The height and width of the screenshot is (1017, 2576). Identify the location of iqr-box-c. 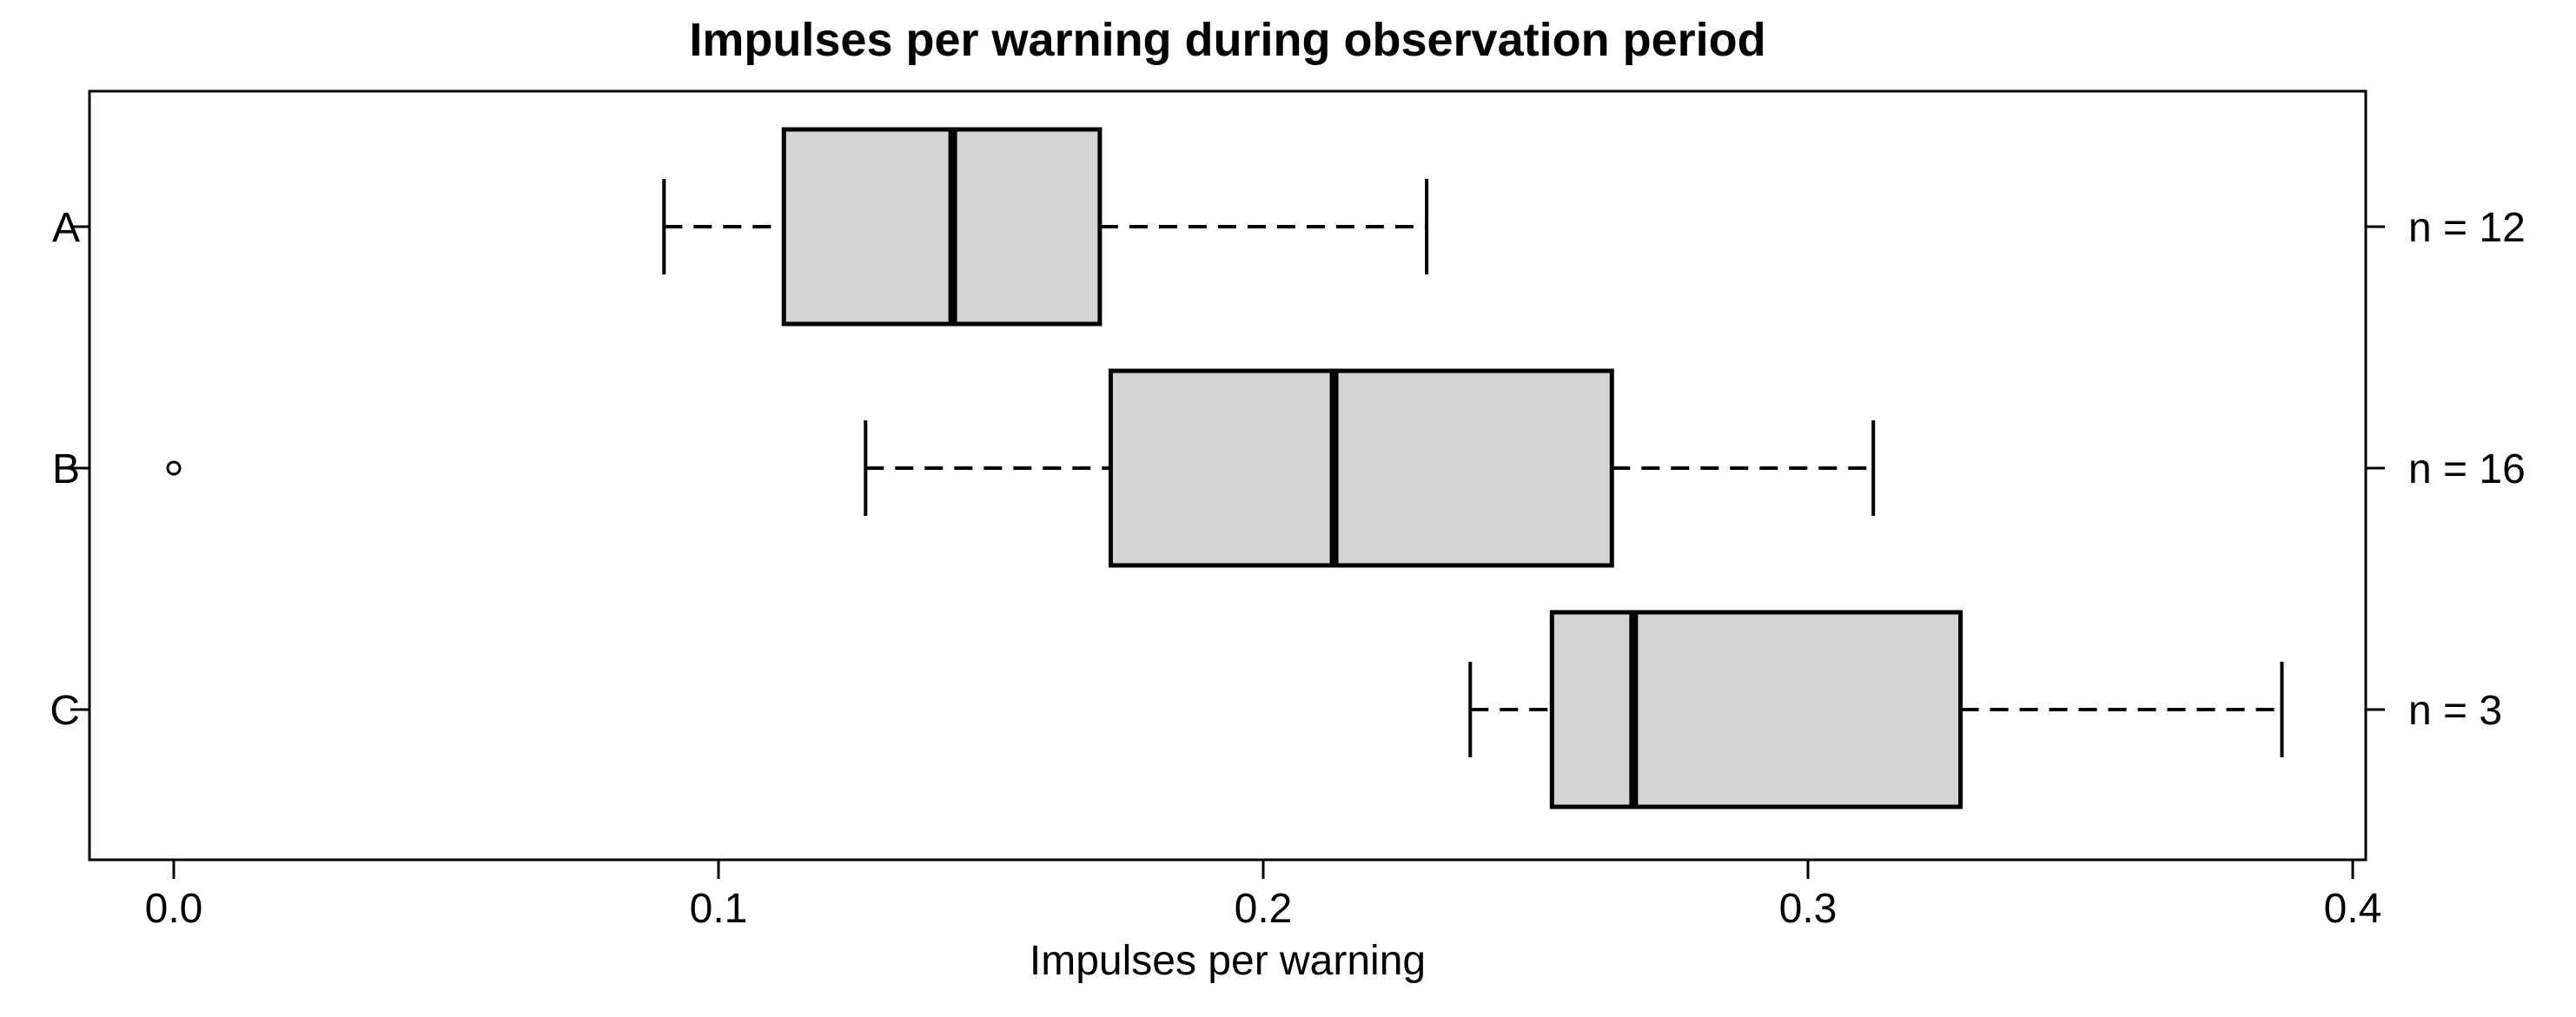
(1756, 709).